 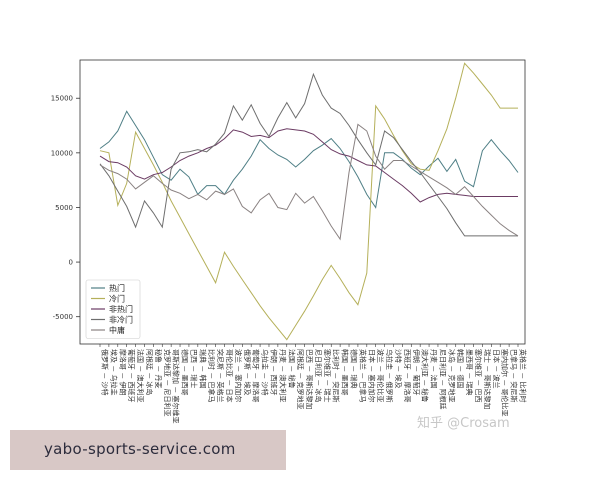 What do you see at coordinates (380, 375) in the screenshot?
I see `x-tick-label: 波兰 － 哥伦比亚` at bounding box center [380, 375].